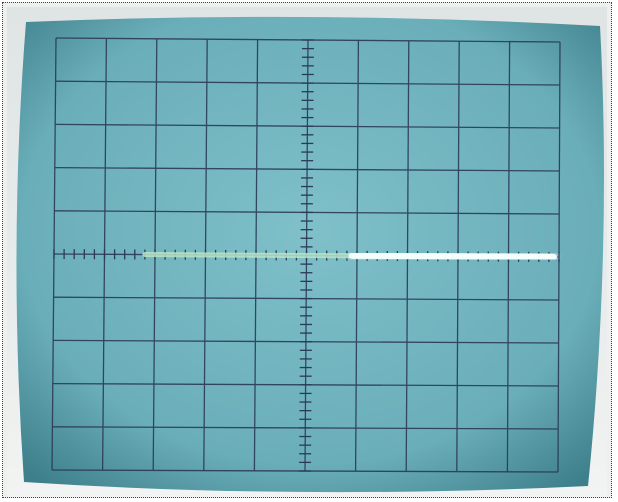 The image size is (618, 502). What do you see at coordinates (248, 255) in the screenshot?
I see `trace-dim-segment` at bounding box center [248, 255].